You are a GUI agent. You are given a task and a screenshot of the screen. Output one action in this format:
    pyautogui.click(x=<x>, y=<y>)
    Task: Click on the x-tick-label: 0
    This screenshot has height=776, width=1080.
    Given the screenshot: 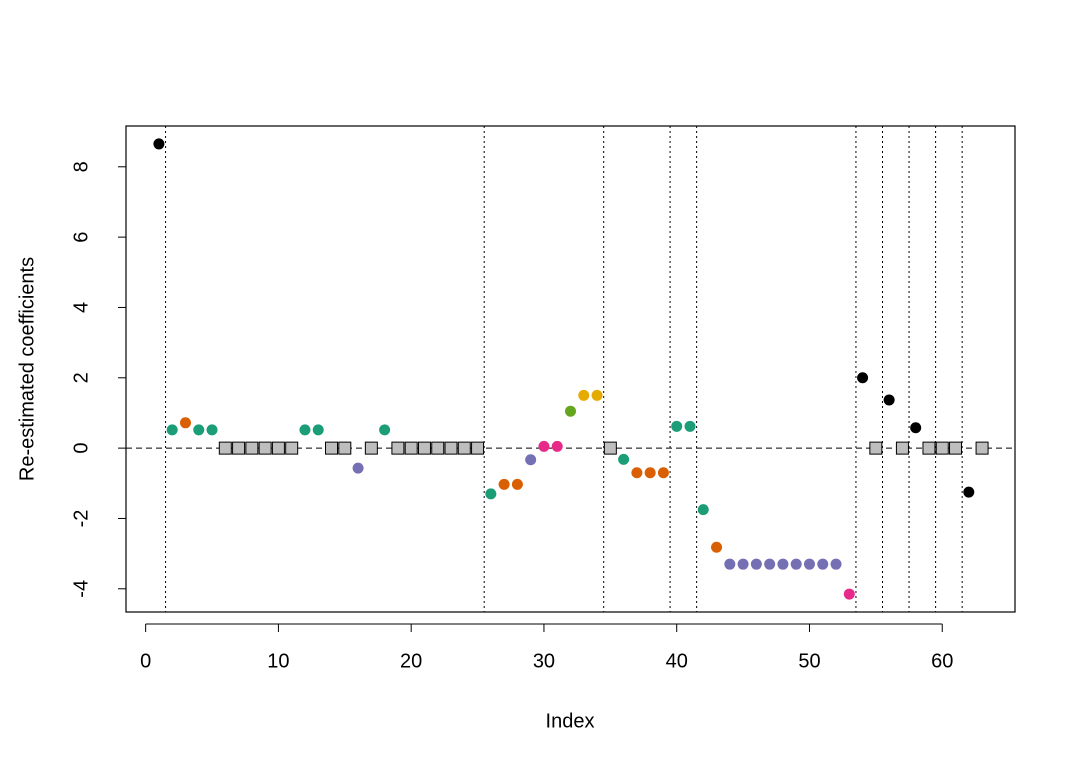 What is the action you would take?
    pyautogui.click(x=145, y=661)
    